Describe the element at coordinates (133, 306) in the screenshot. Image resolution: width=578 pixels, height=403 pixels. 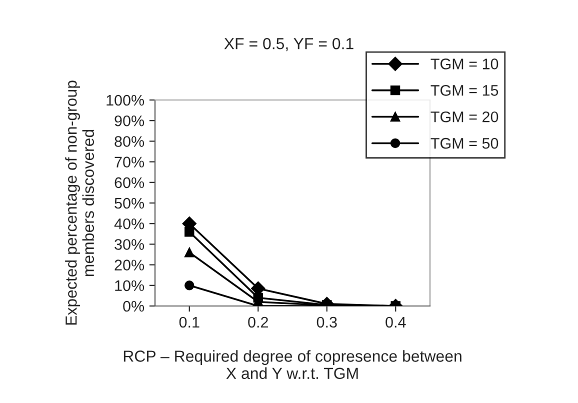
I see `y-tick-label: 0%` at that location.